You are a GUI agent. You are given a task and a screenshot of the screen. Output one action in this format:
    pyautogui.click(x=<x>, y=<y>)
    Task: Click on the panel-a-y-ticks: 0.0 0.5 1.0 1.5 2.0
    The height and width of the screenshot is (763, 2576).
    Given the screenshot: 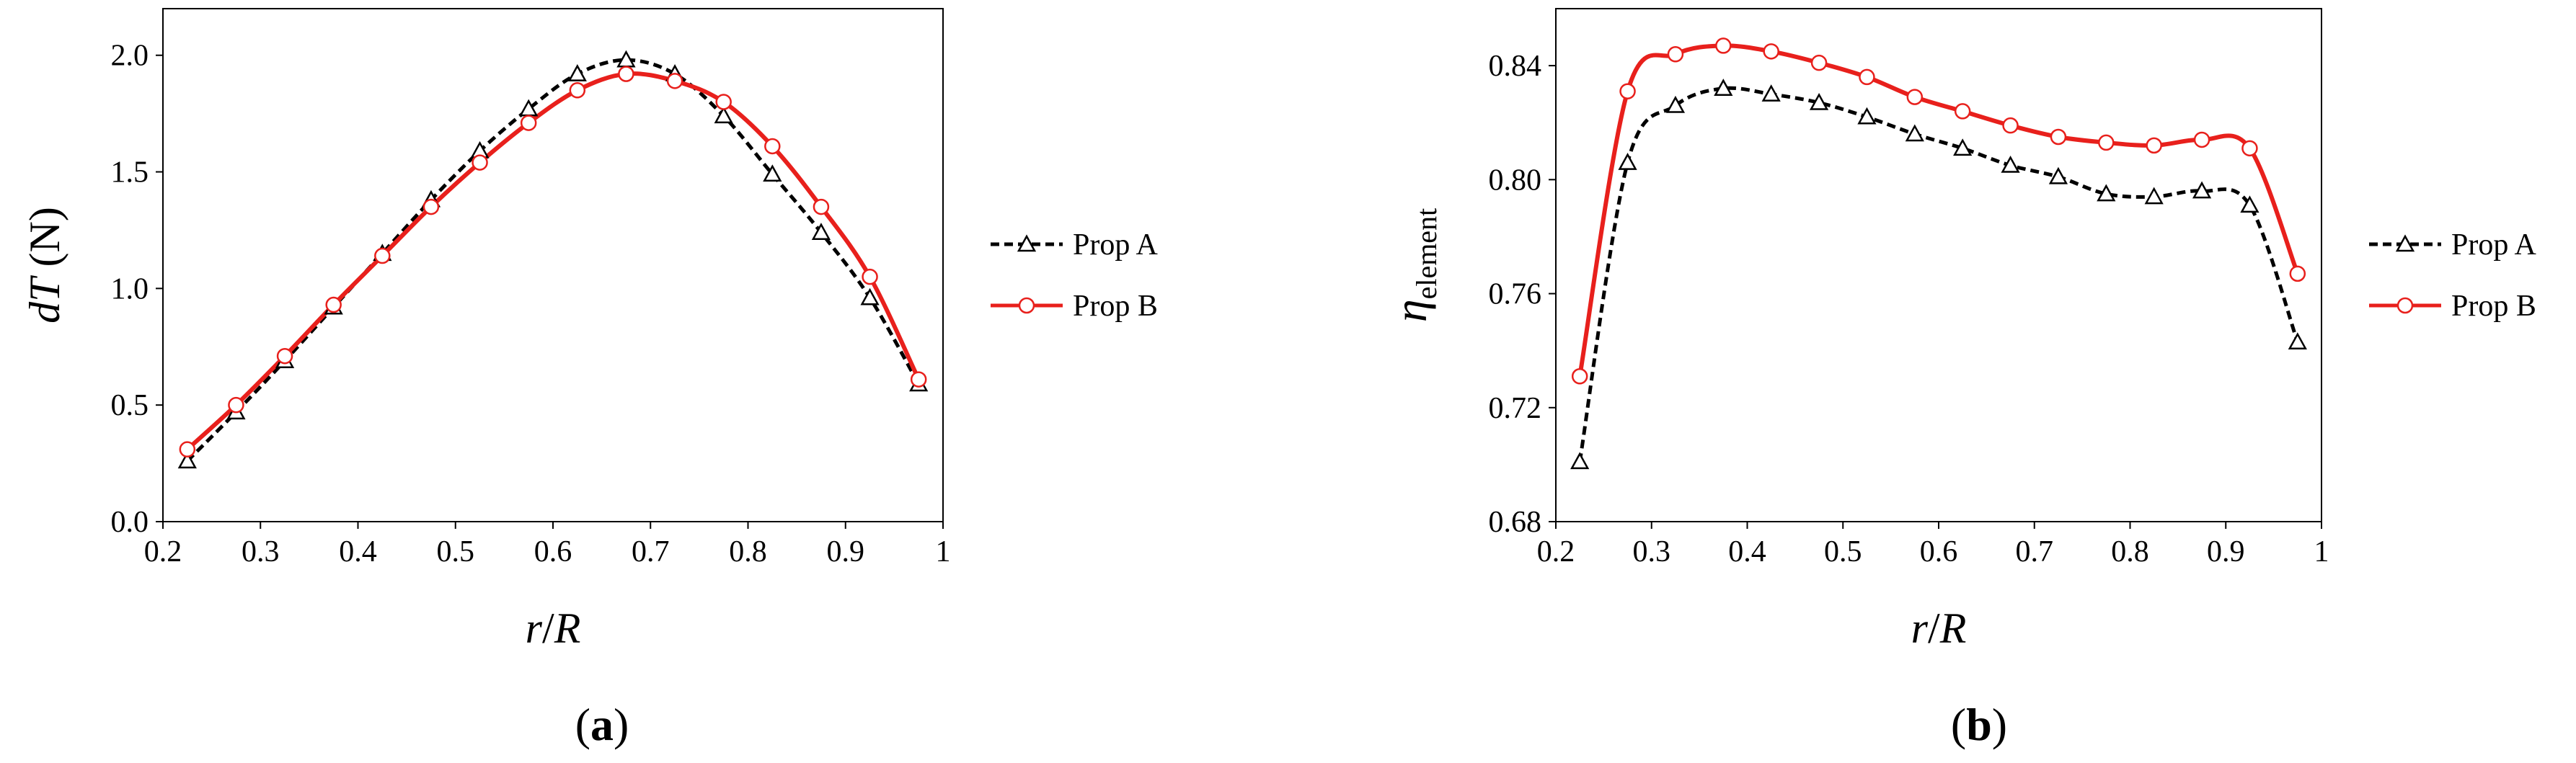 What is the action you would take?
    pyautogui.click(x=137, y=289)
    